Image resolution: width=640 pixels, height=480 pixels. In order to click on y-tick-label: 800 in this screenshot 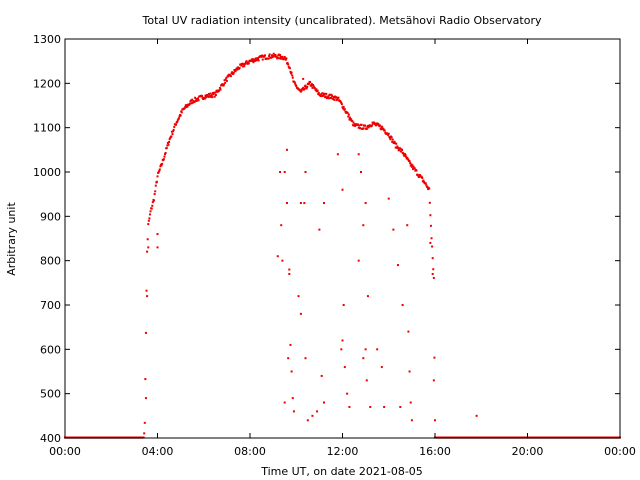, I will do `click(50, 261)`.